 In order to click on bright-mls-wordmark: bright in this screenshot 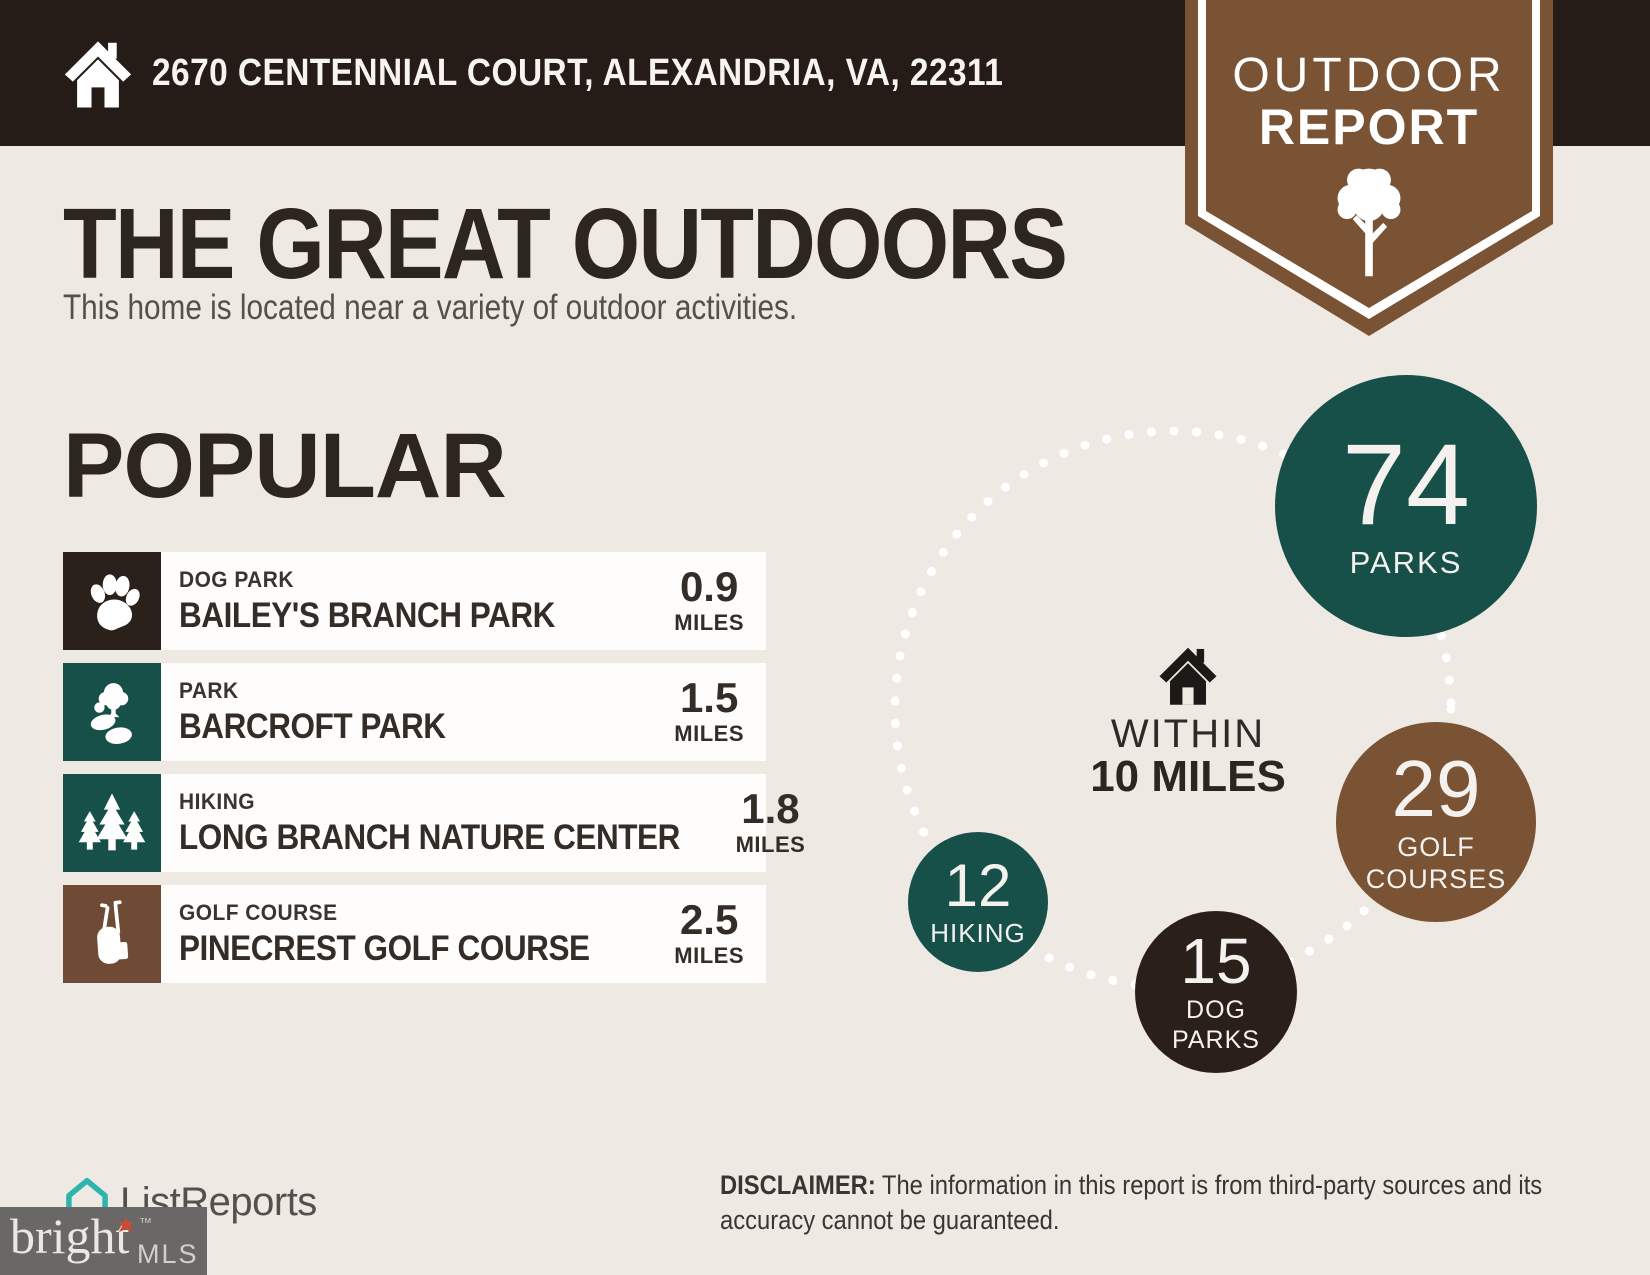, I will do `click(70, 1236)`.